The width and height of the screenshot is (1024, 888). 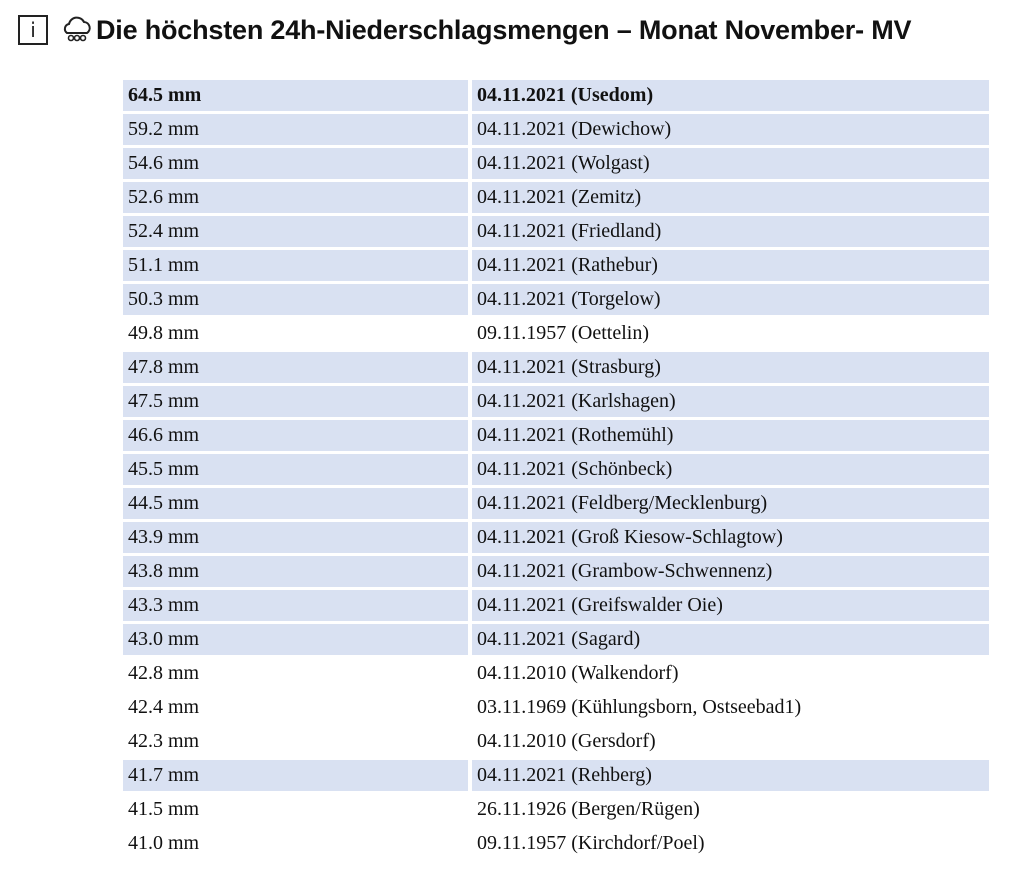 I want to click on table-row: 45.5 mm 04.11.2021 (Schönbeck), so click(x=556, y=471).